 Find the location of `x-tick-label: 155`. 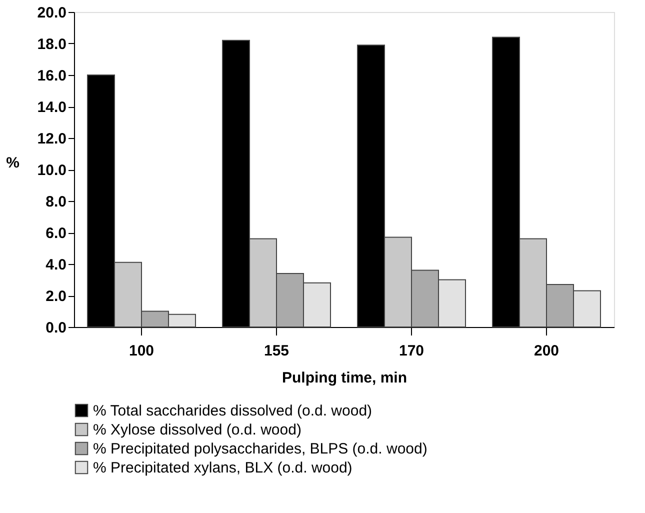

x-tick-label: 155 is located at coordinates (277, 351).